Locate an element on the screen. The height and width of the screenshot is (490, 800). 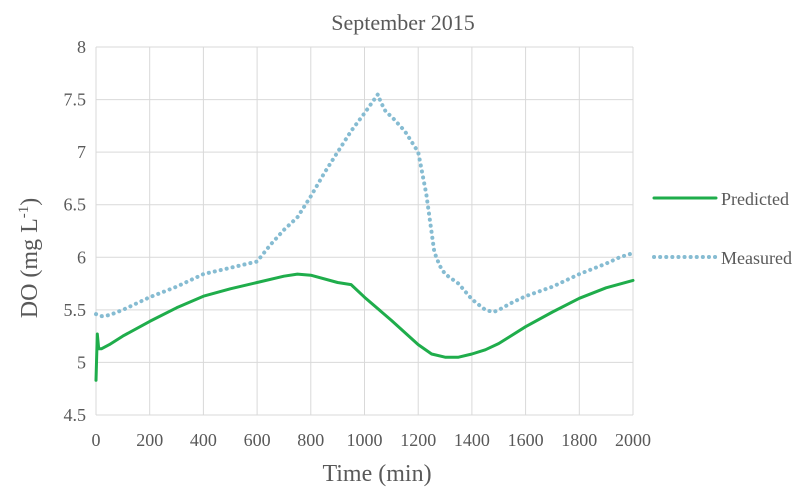
y-tick-label: 7 is located at coordinates (81, 152).